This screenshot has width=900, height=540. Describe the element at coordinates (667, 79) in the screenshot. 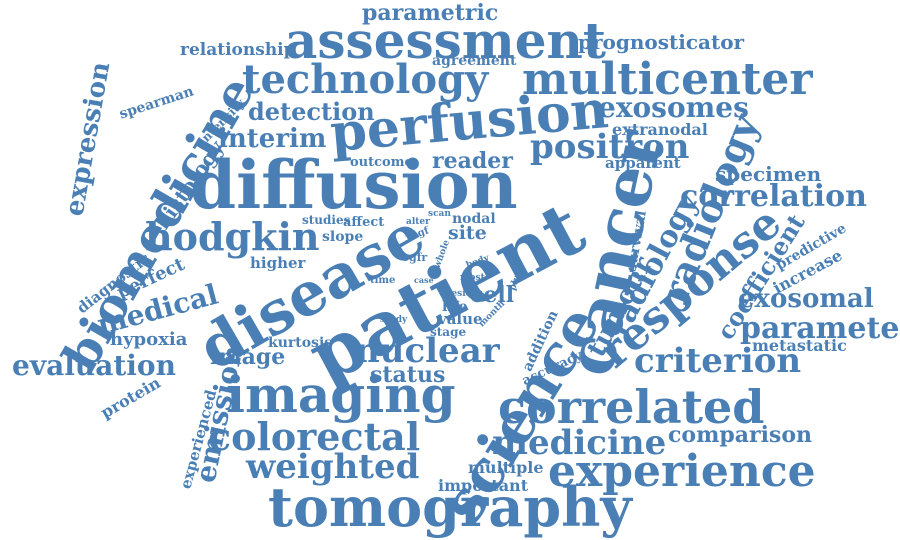

I see `word-multicenter: multicenter` at that location.